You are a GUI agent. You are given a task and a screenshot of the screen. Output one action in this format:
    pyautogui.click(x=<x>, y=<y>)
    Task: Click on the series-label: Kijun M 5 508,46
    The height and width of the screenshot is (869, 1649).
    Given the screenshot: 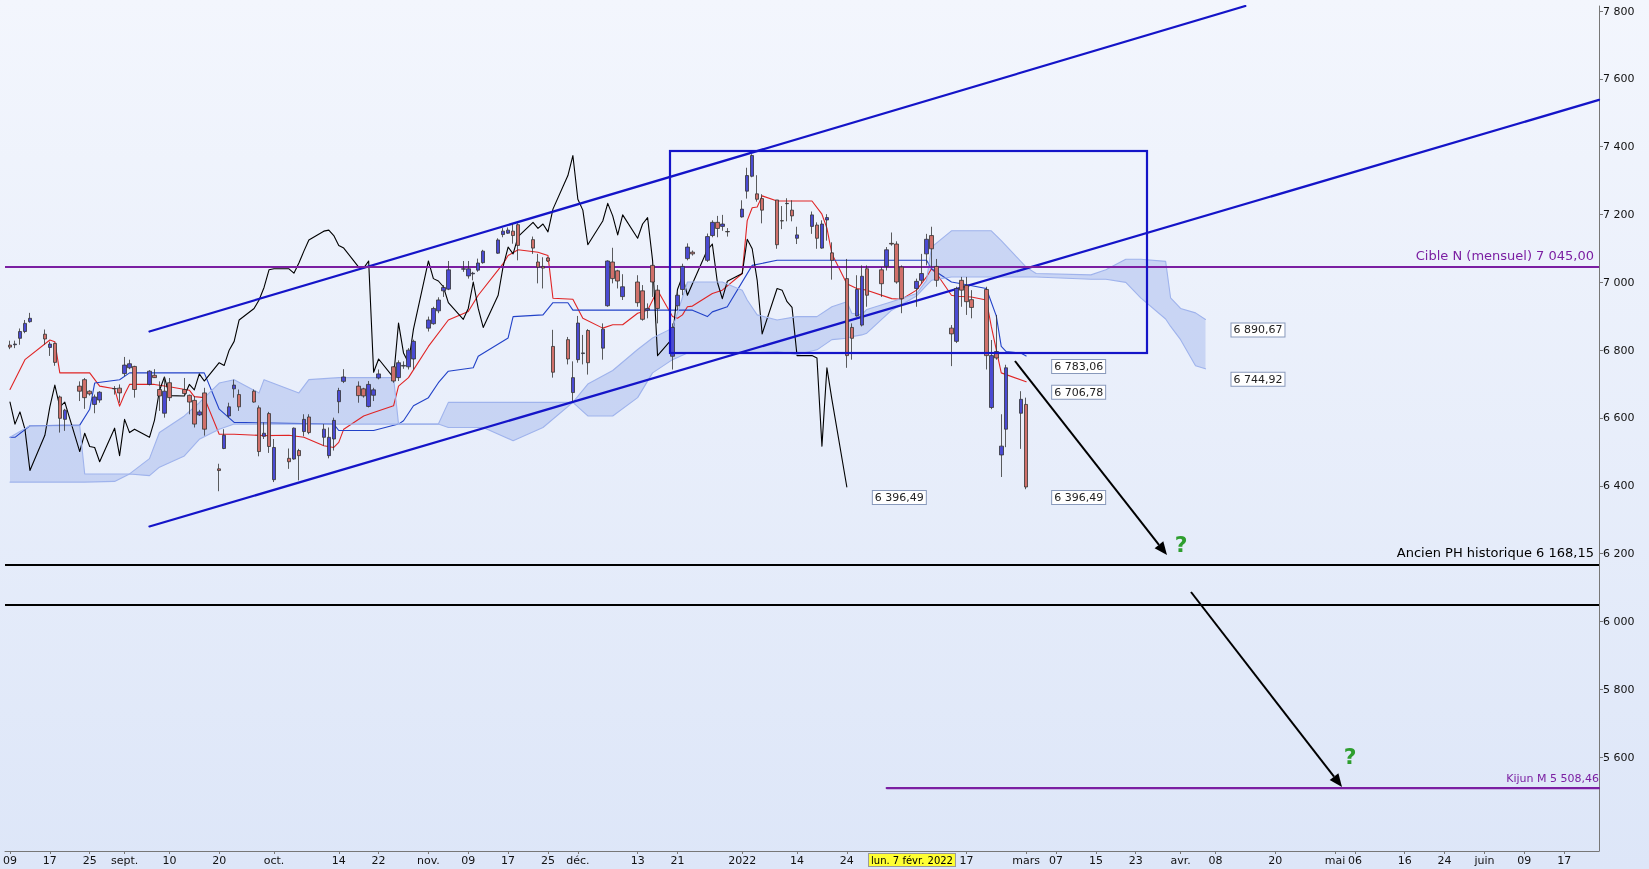 What is the action you would take?
    pyautogui.click(x=1552, y=779)
    